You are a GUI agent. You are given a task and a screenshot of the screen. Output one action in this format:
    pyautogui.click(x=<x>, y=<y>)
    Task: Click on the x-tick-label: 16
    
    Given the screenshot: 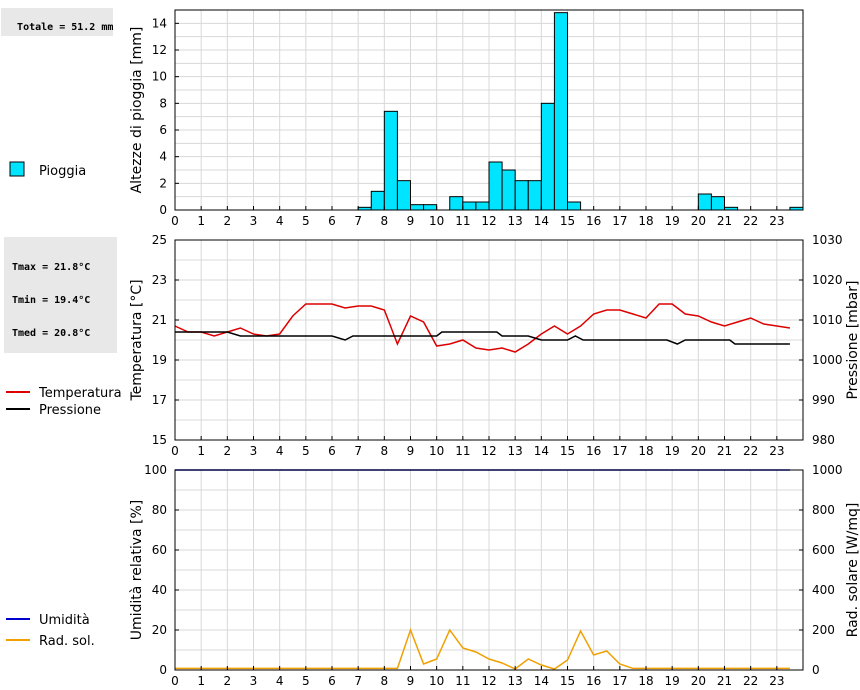 What is the action you would take?
    pyautogui.click(x=593, y=681)
    